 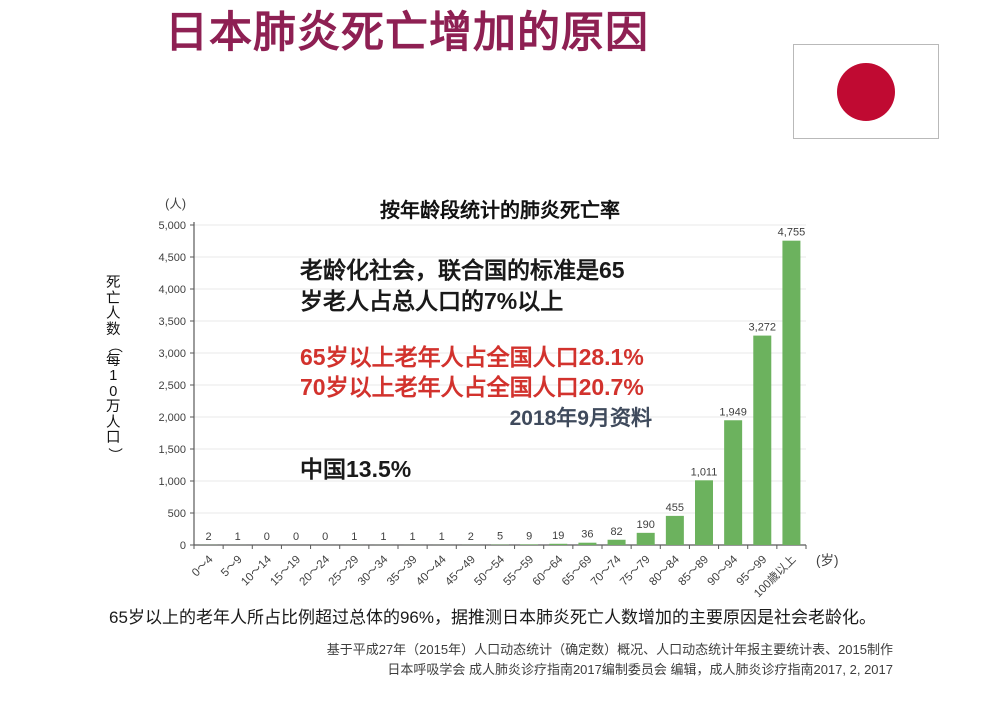 I want to click on svg-text: 455, so click(x=675, y=508).